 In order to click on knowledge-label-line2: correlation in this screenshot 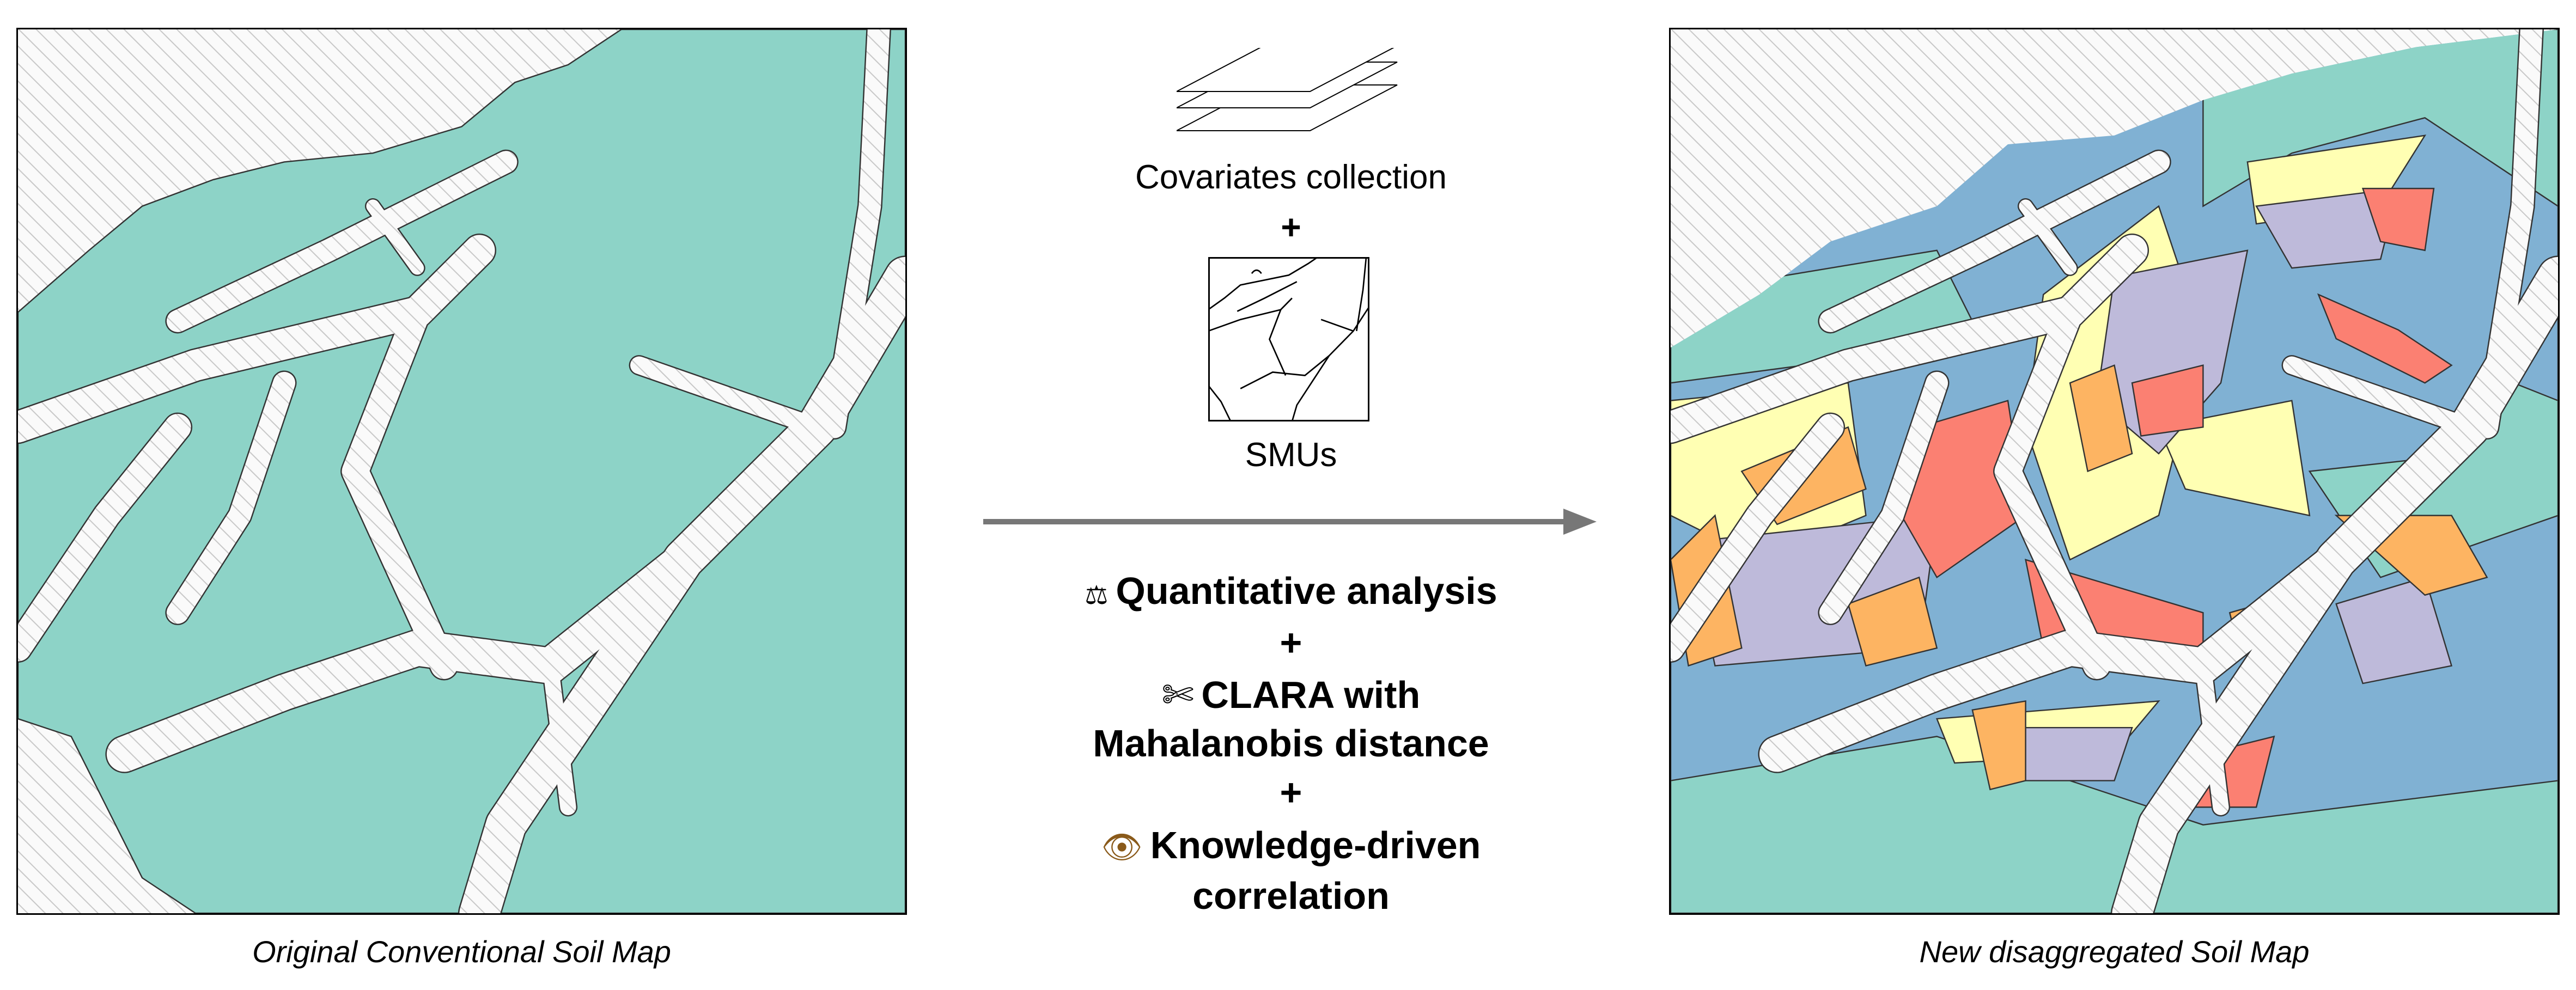, I will do `click(1291, 896)`.